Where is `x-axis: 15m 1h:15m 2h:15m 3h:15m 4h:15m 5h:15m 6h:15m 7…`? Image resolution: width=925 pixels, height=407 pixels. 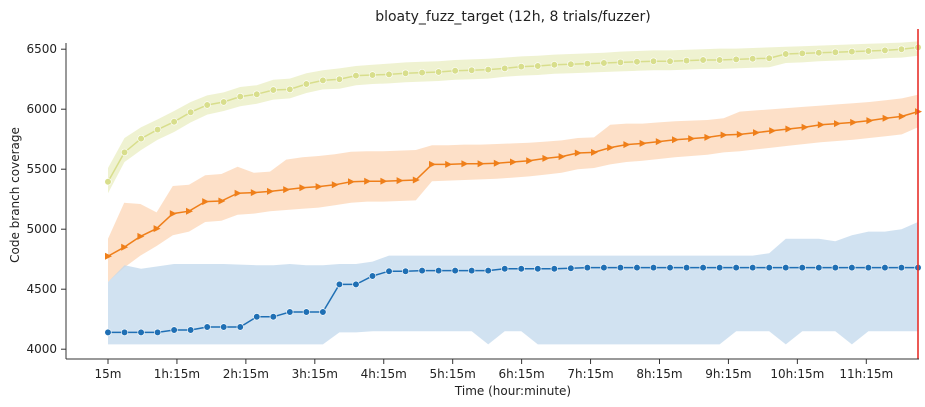
x-axis: 15m 1h:15m 2h:15m 3h:15m 4h:15m 5h:15m 6h:15m 7… is located at coordinates (492, 369).